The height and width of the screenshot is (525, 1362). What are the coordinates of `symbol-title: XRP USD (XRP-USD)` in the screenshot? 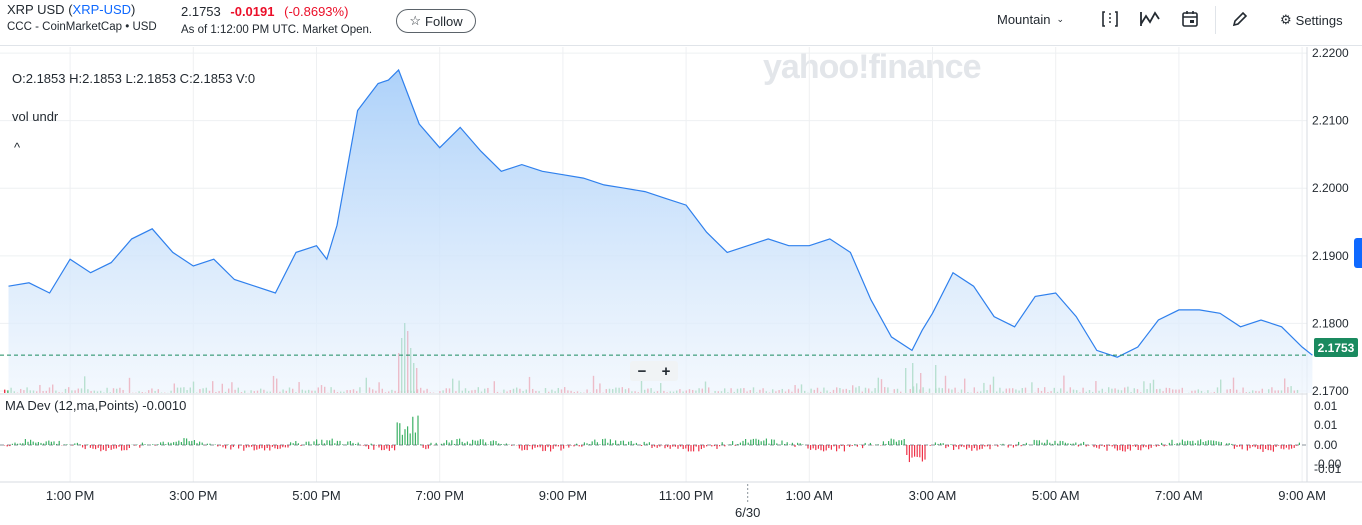 It's located at (71, 9).